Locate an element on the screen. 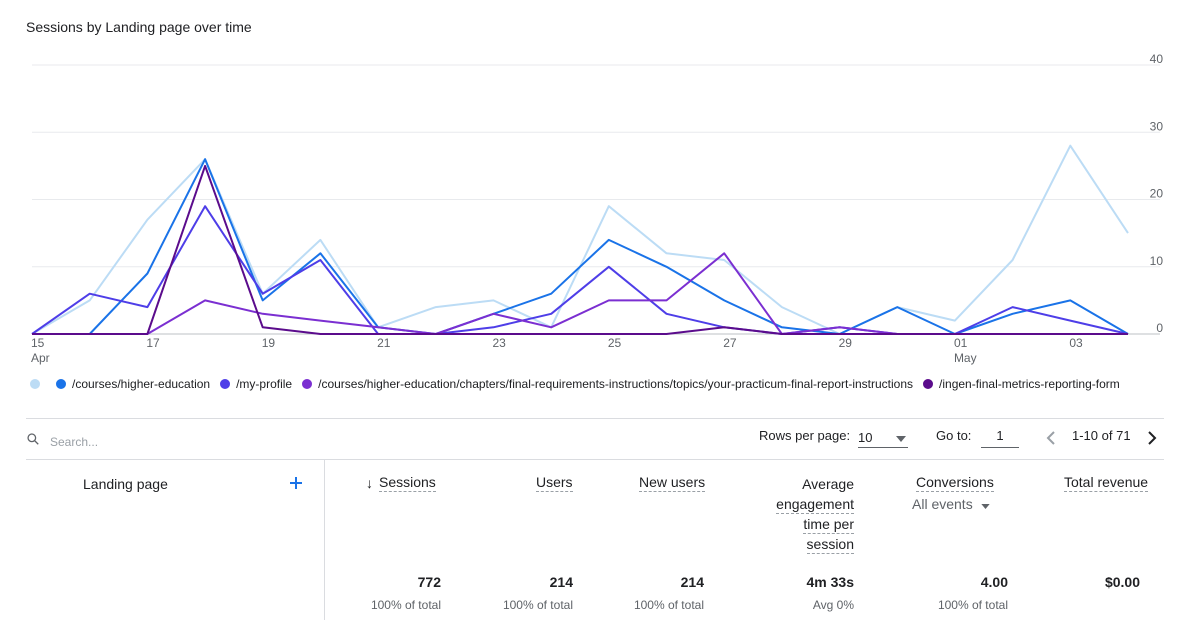 The image size is (1178, 620). x-tick-label: 21 is located at coordinates (384, 343).